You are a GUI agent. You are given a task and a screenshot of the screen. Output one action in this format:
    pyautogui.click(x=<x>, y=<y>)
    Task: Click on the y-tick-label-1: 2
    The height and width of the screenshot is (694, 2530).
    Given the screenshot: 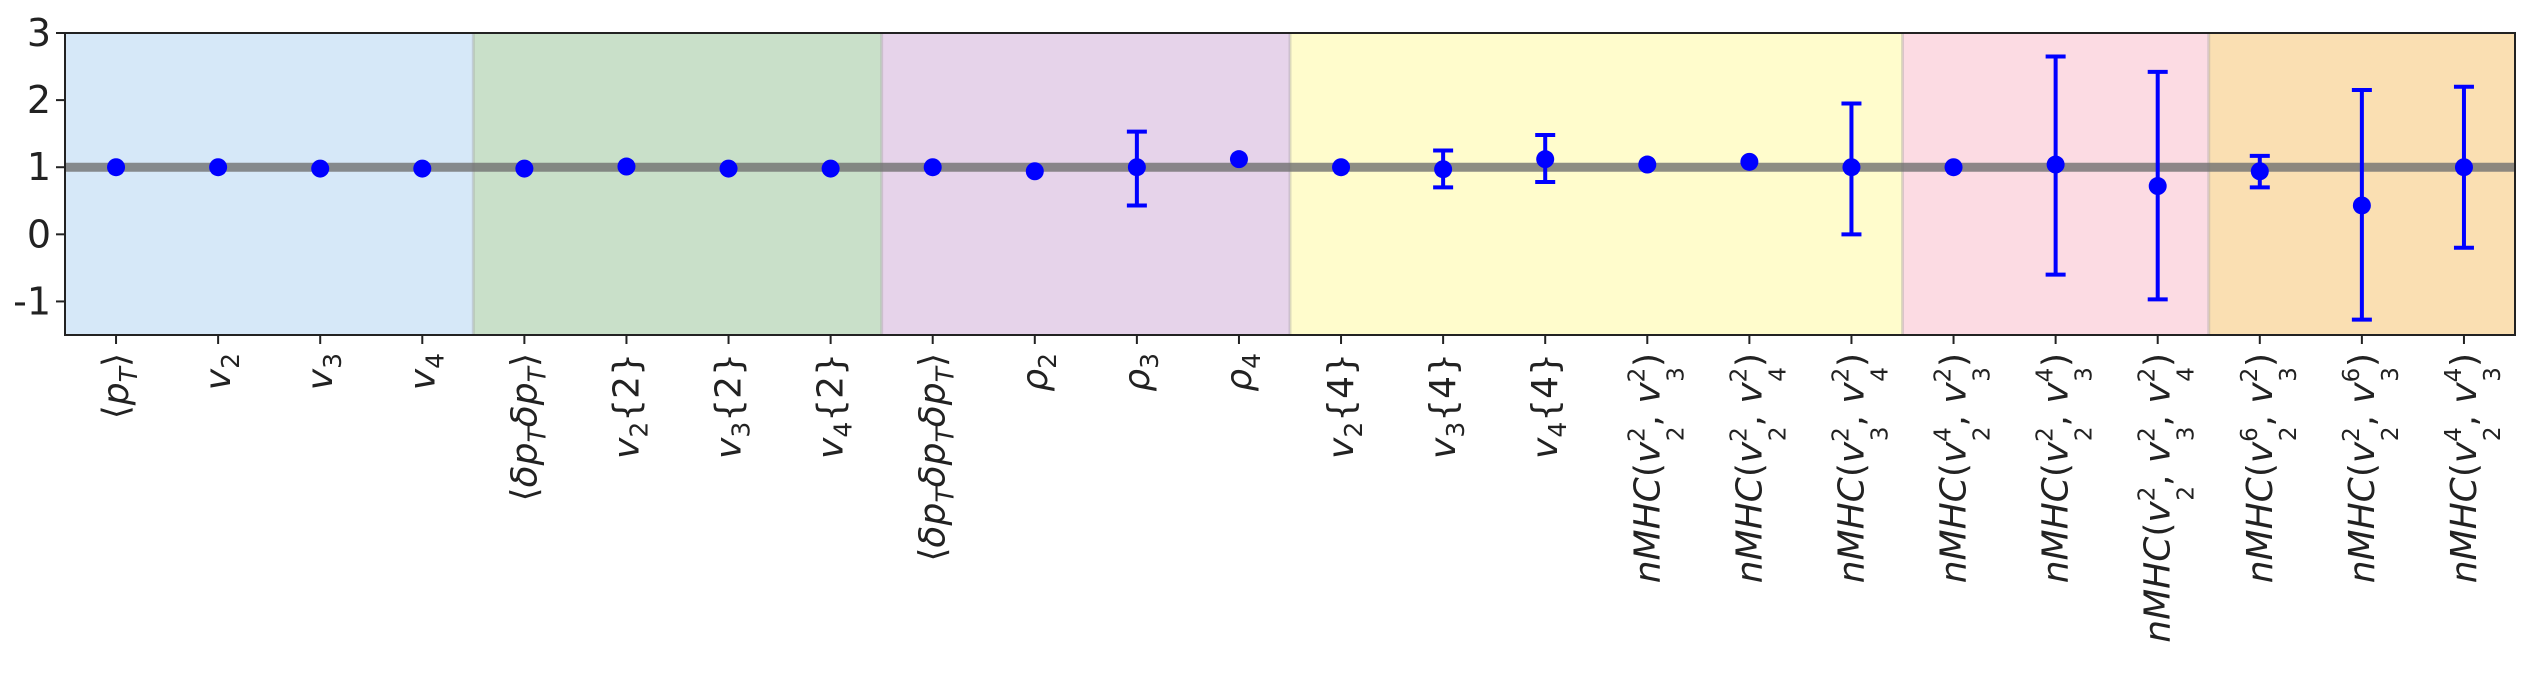 What is the action you would take?
    pyautogui.click(x=39, y=100)
    